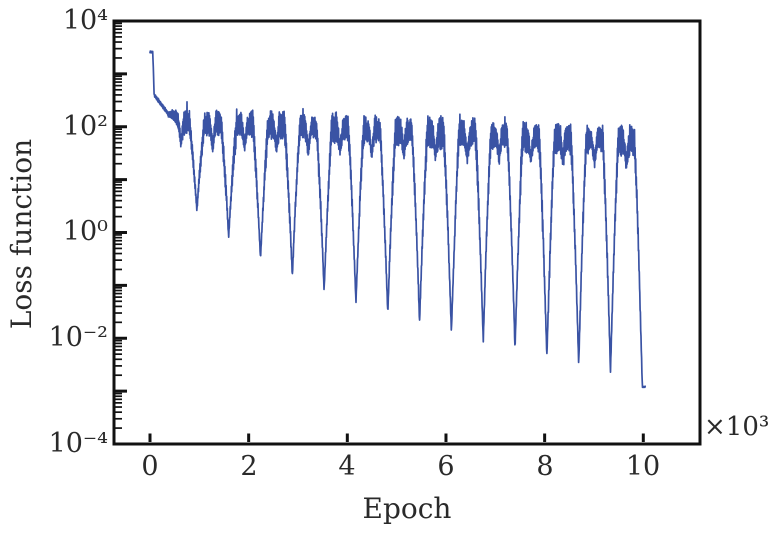  What do you see at coordinates (150, 466) in the screenshot?
I see `x-tick-label-0: 0` at bounding box center [150, 466].